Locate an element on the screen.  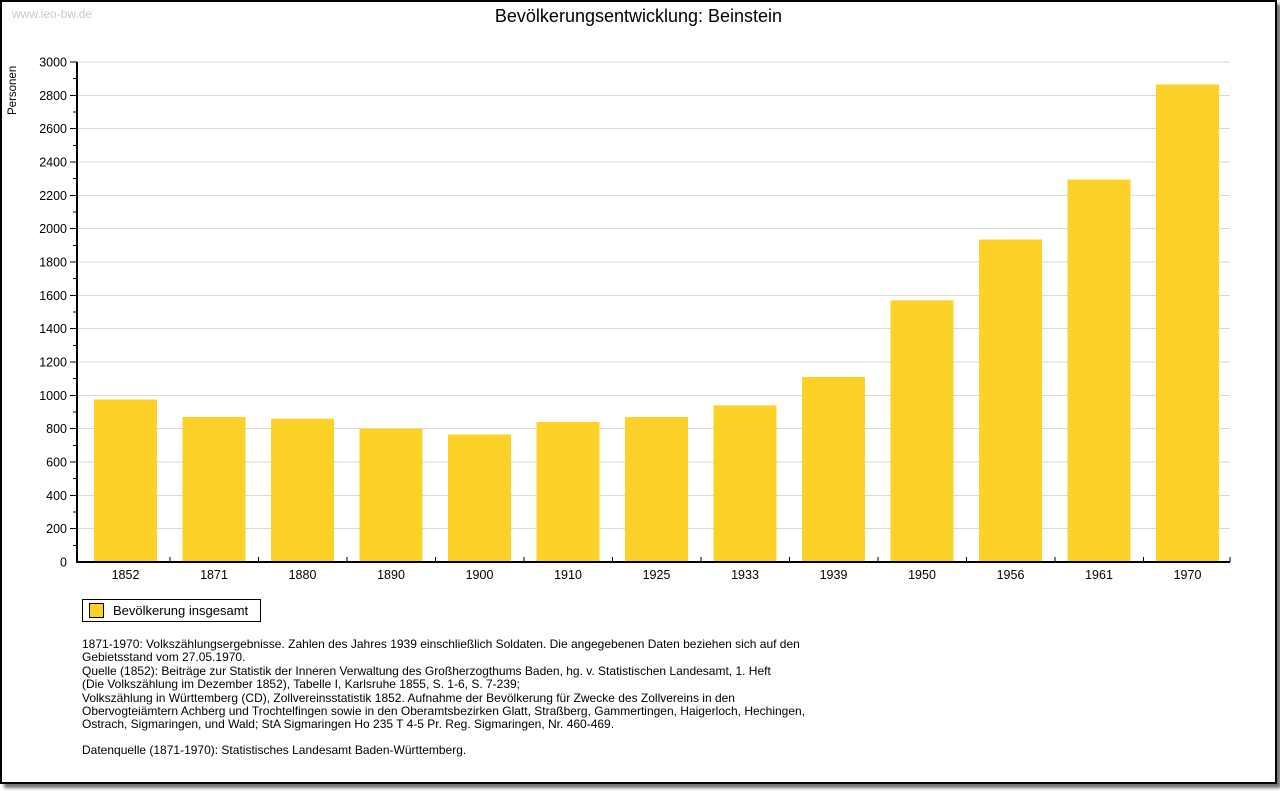
y-tick-label: 0 is located at coordinates (63, 563).